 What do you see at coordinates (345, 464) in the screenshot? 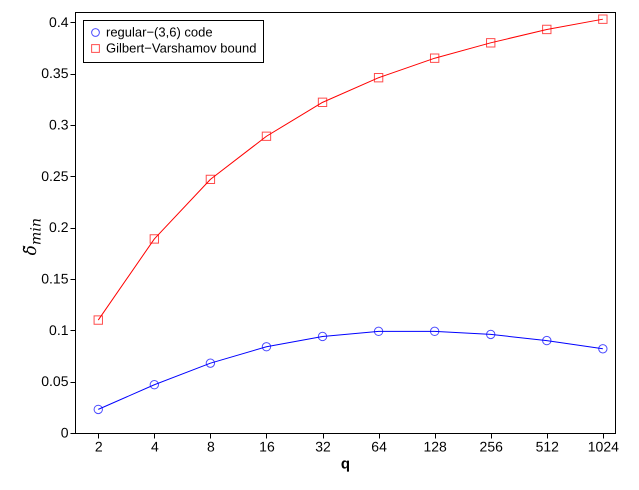
I see `x-axis-title: q` at bounding box center [345, 464].